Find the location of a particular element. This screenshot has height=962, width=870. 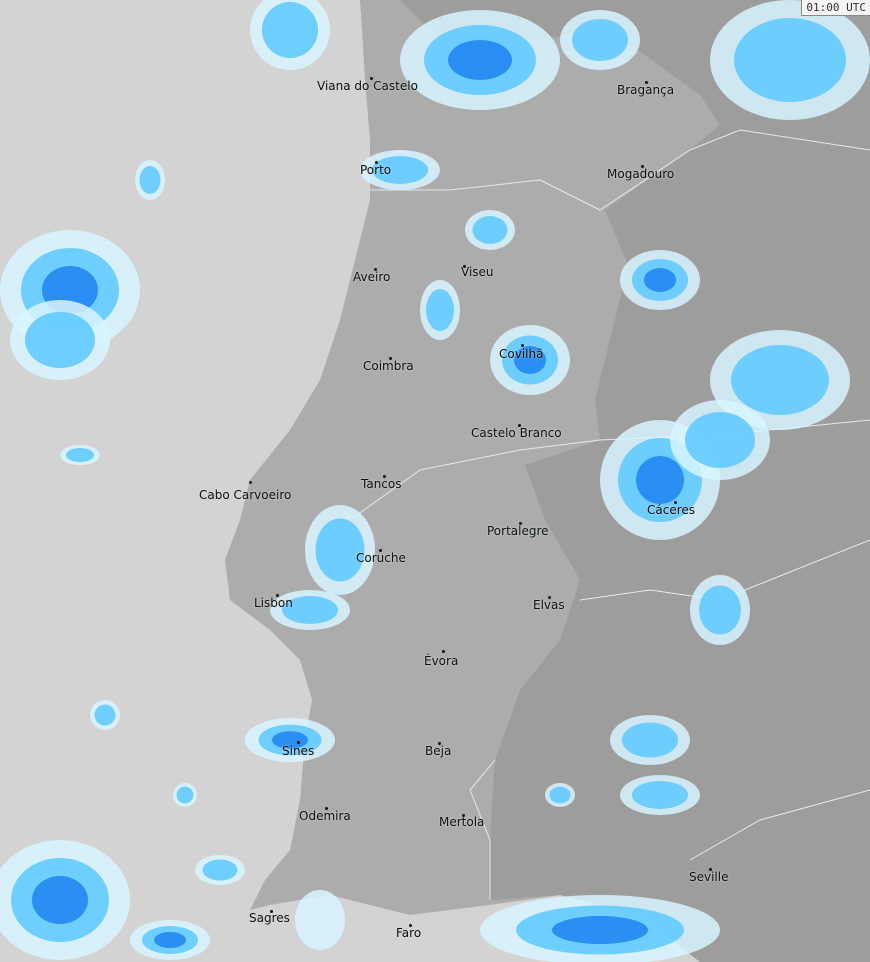

city-label: Tancos is located at coordinates (381, 484).